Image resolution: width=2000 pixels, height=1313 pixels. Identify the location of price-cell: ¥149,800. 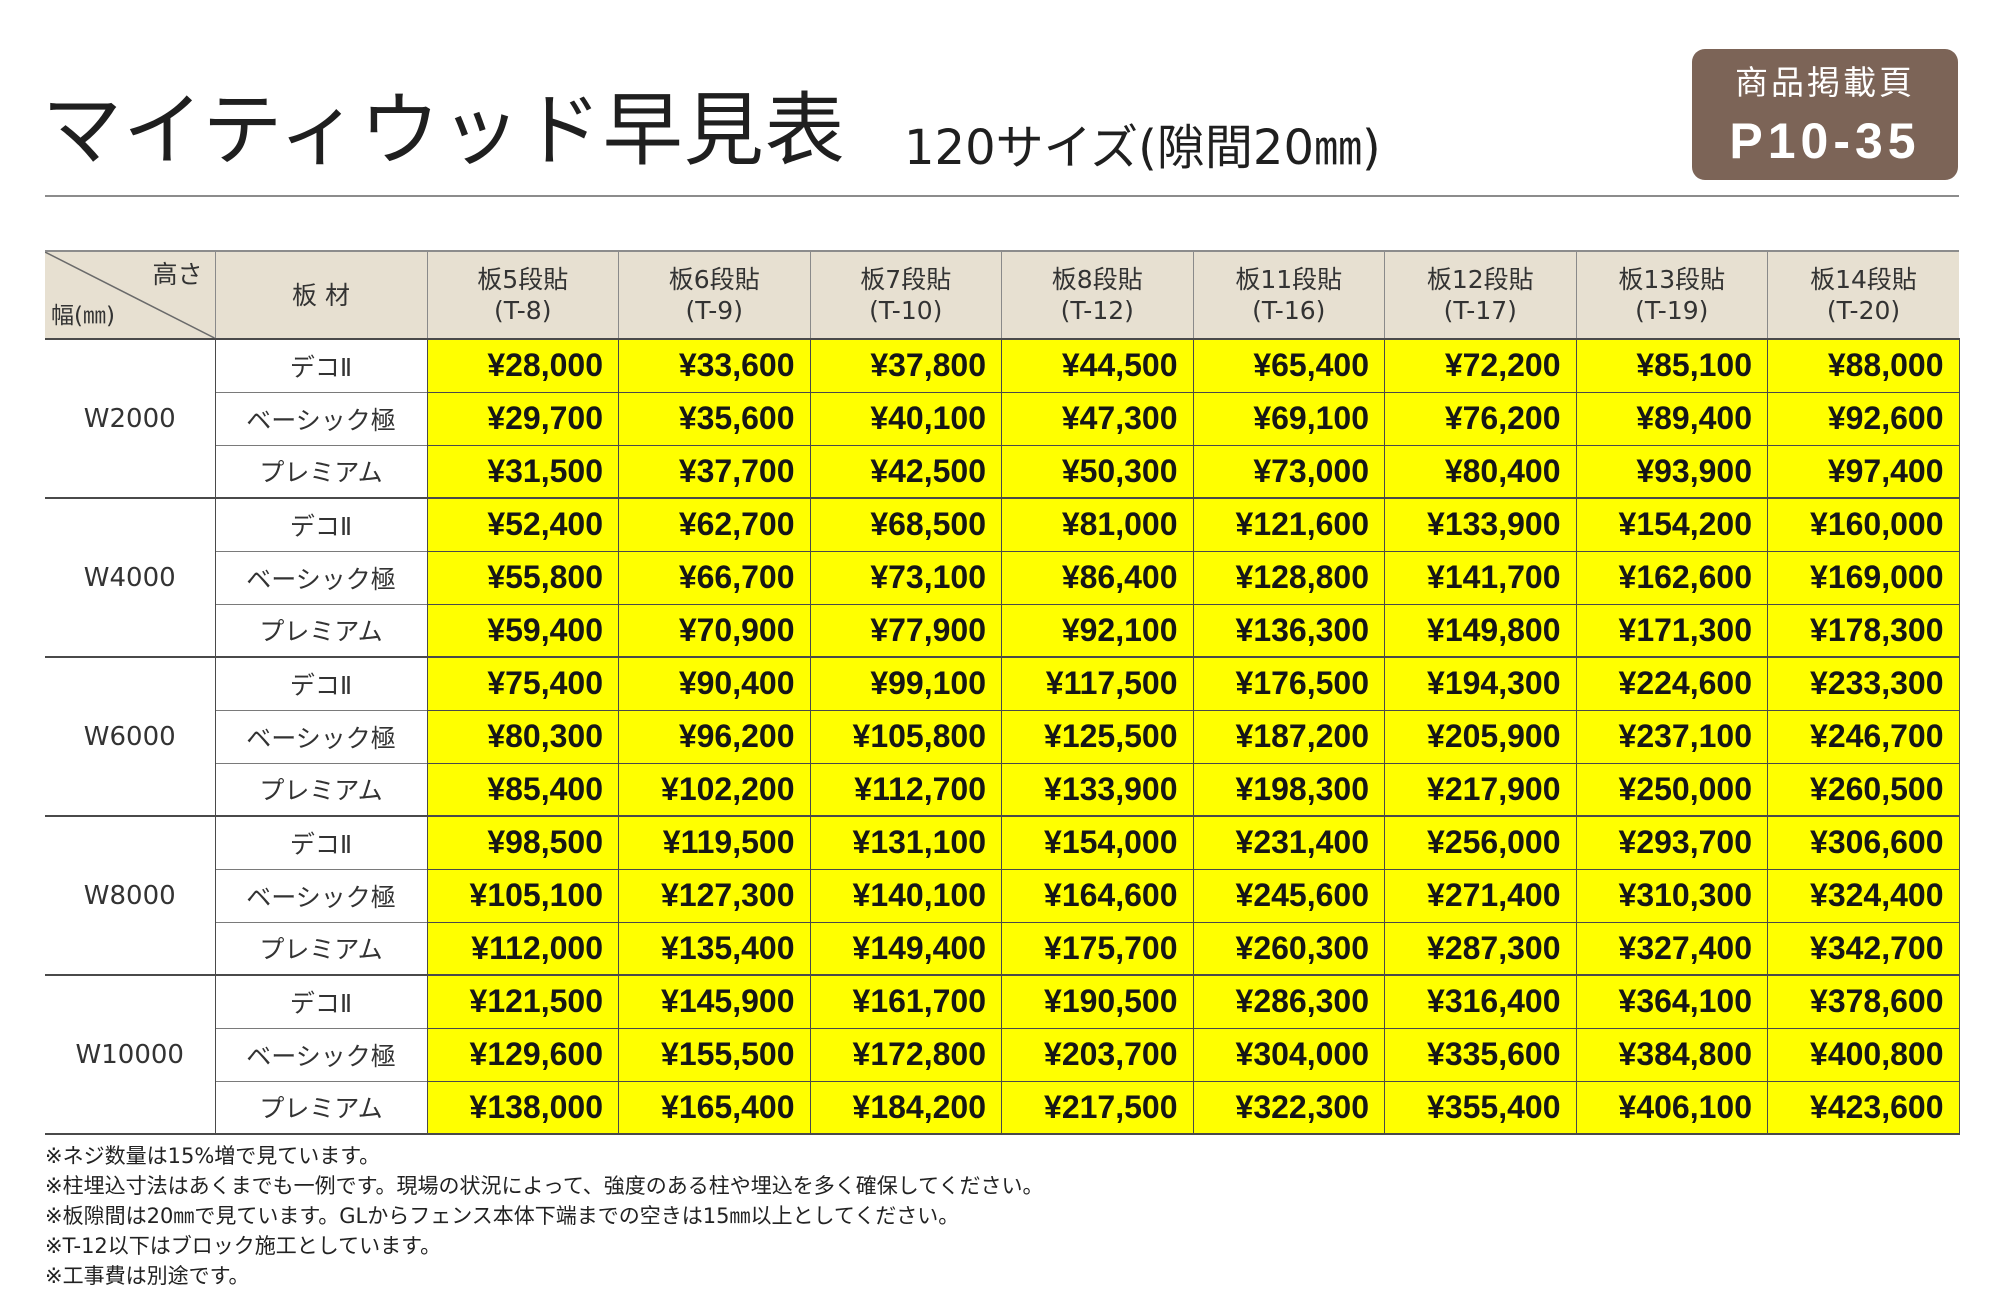
(1480, 630).